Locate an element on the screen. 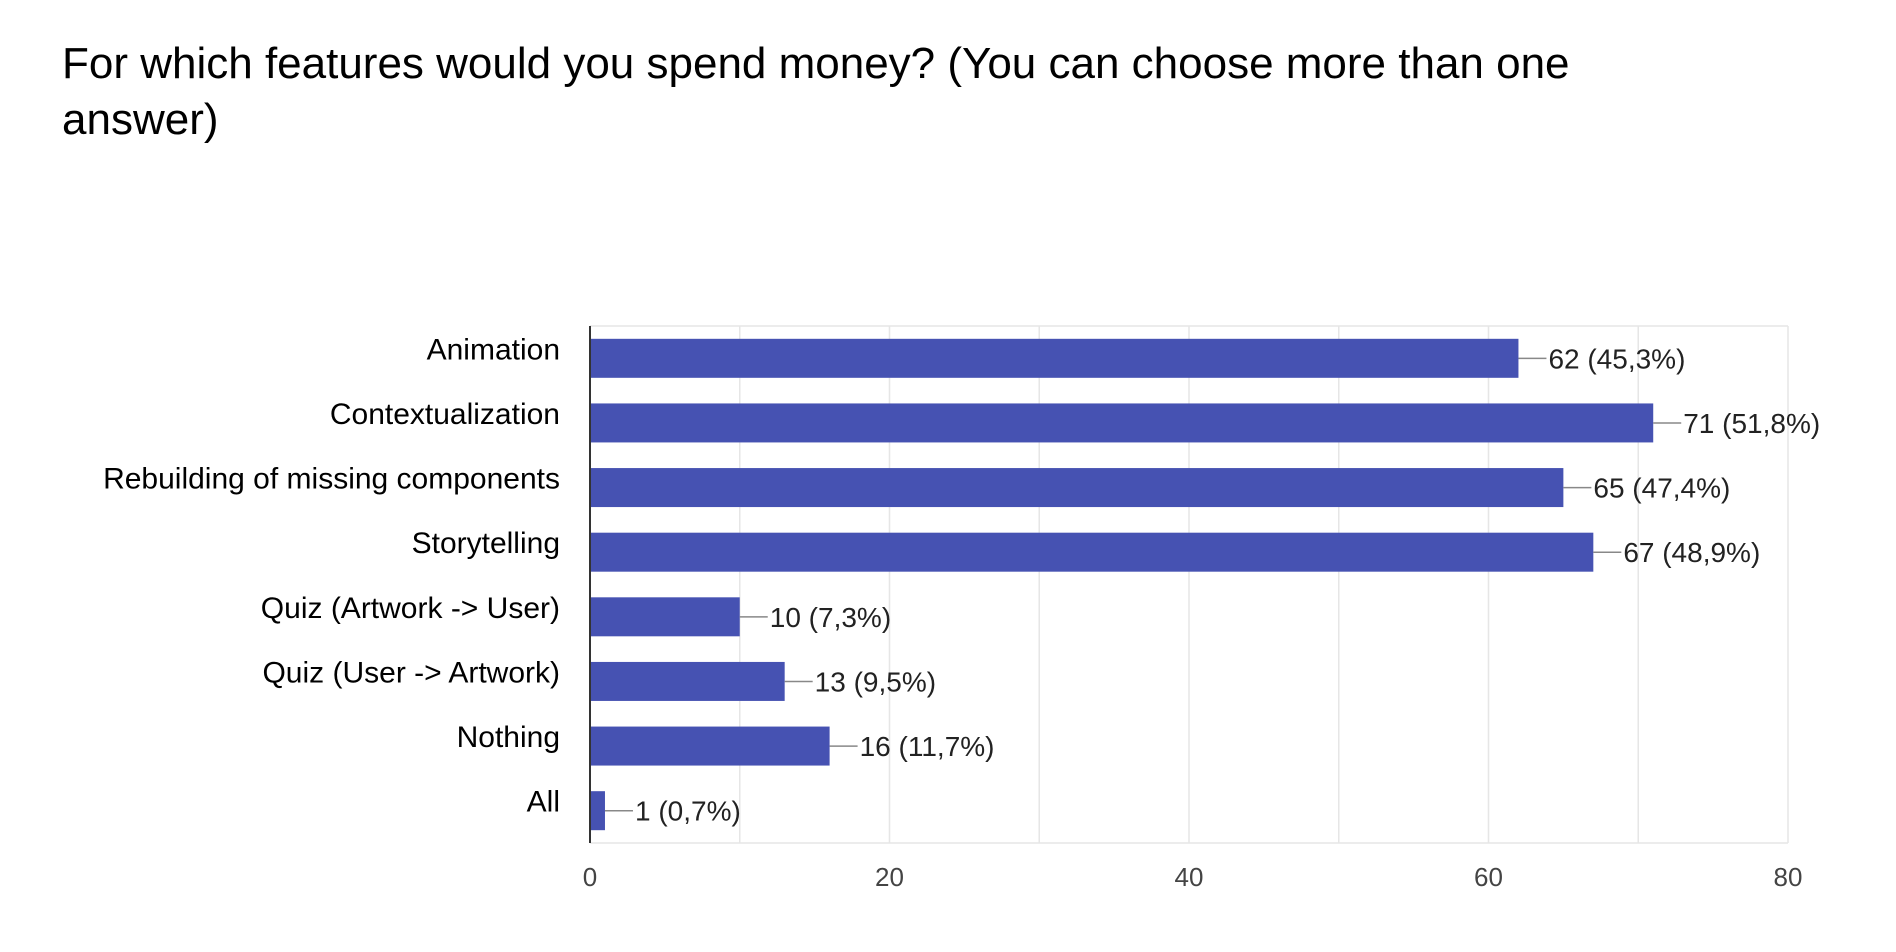  data-label: 65 (47,4%) is located at coordinates (1661, 488).